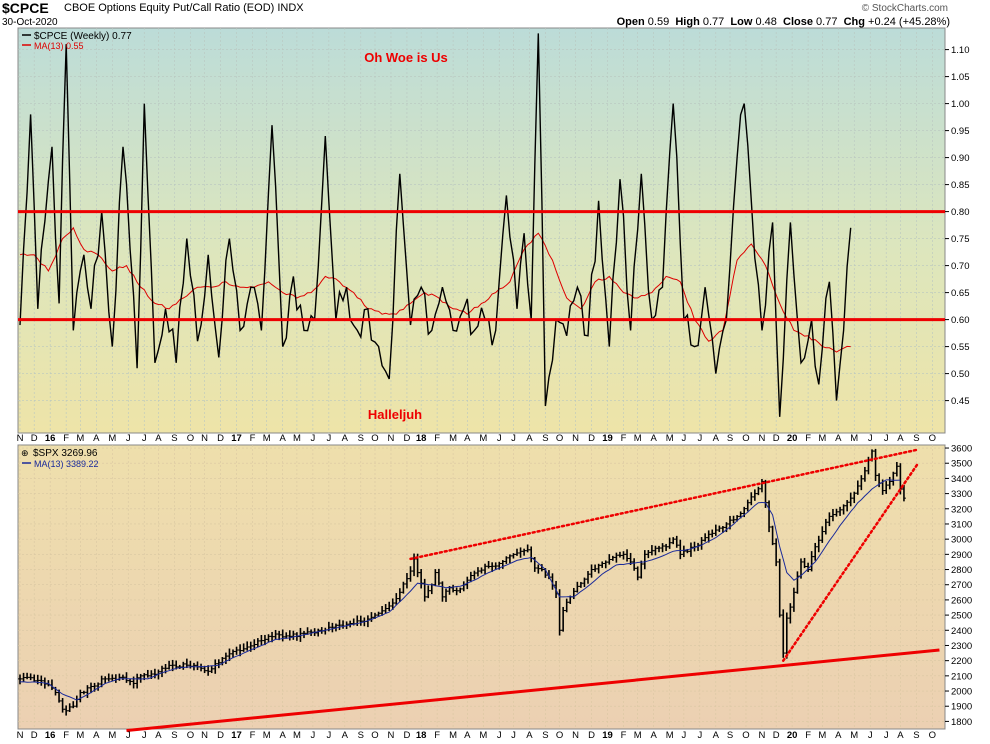  Describe the element at coordinates (83, 36) in the screenshot. I see `cpce-legend-label: $CPCE (Weekly) 0.77` at that location.